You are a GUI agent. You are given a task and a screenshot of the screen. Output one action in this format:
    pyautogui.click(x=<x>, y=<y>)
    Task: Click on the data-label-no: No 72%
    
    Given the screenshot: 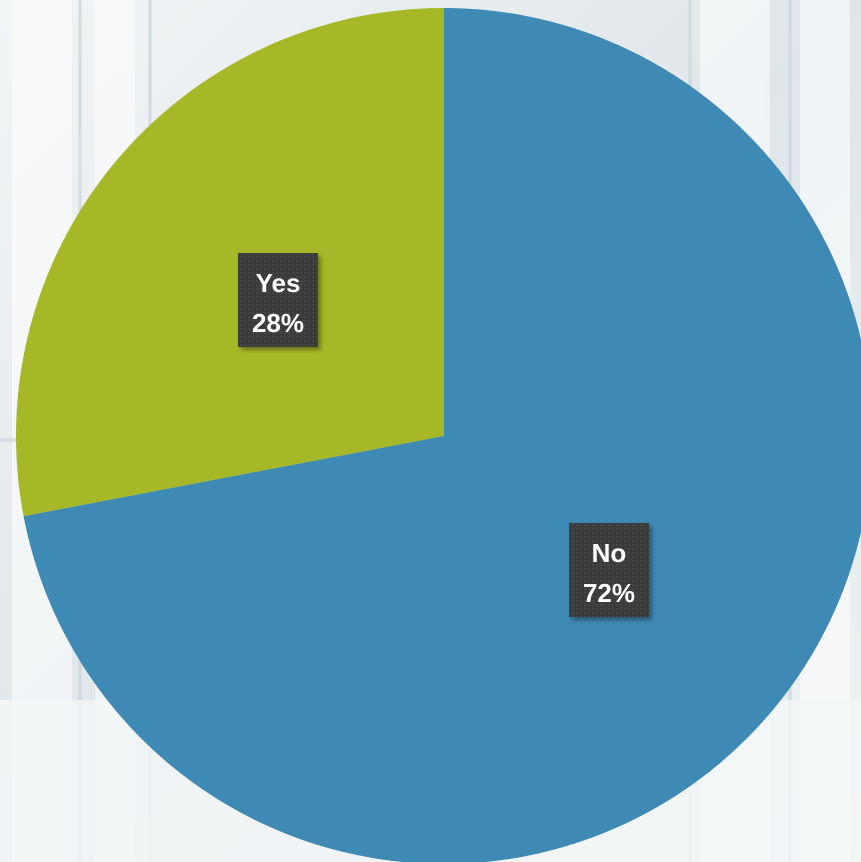 What is the action you would take?
    pyautogui.click(x=609, y=570)
    